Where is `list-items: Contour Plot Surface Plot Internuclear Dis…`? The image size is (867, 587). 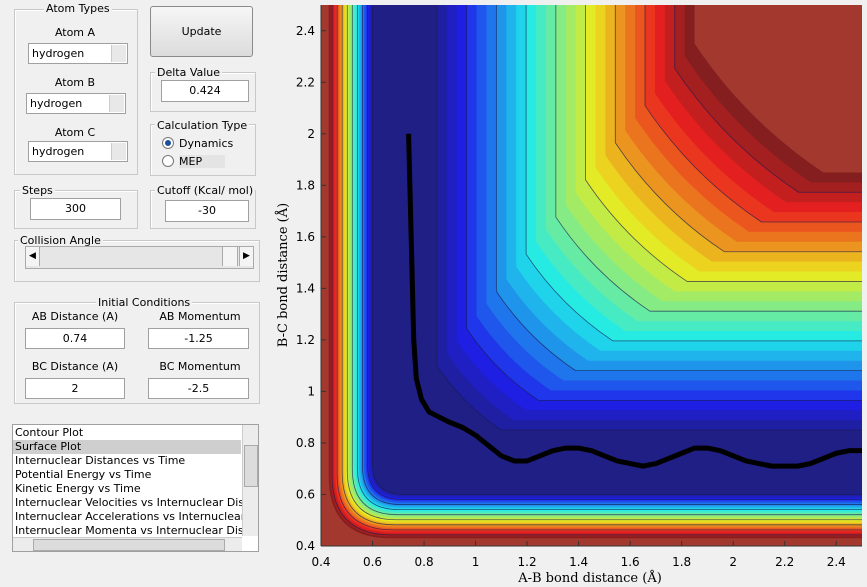
list-items: Contour Plot Surface Plot Internuclear Dis… is located at coordinates (136, 482).